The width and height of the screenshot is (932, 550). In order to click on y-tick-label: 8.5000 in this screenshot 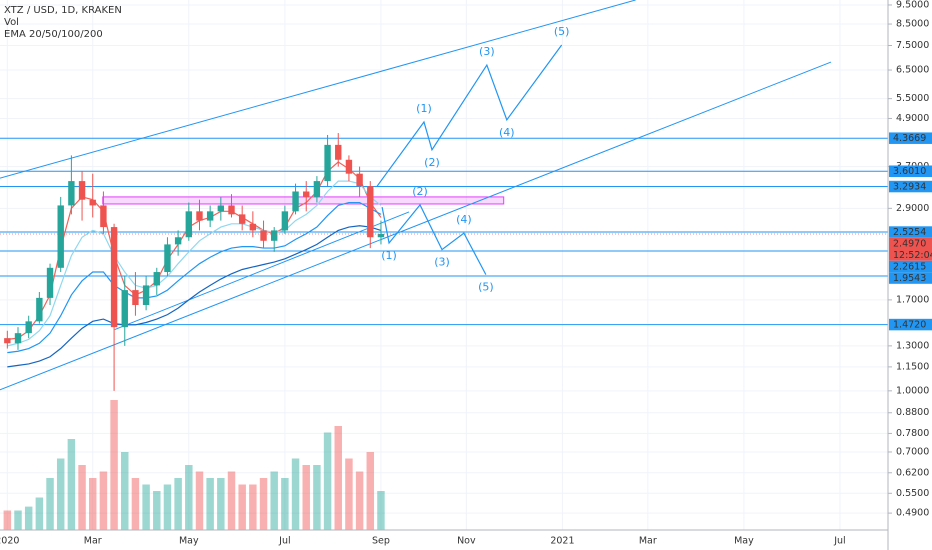, I will do `click(912, 24)`.